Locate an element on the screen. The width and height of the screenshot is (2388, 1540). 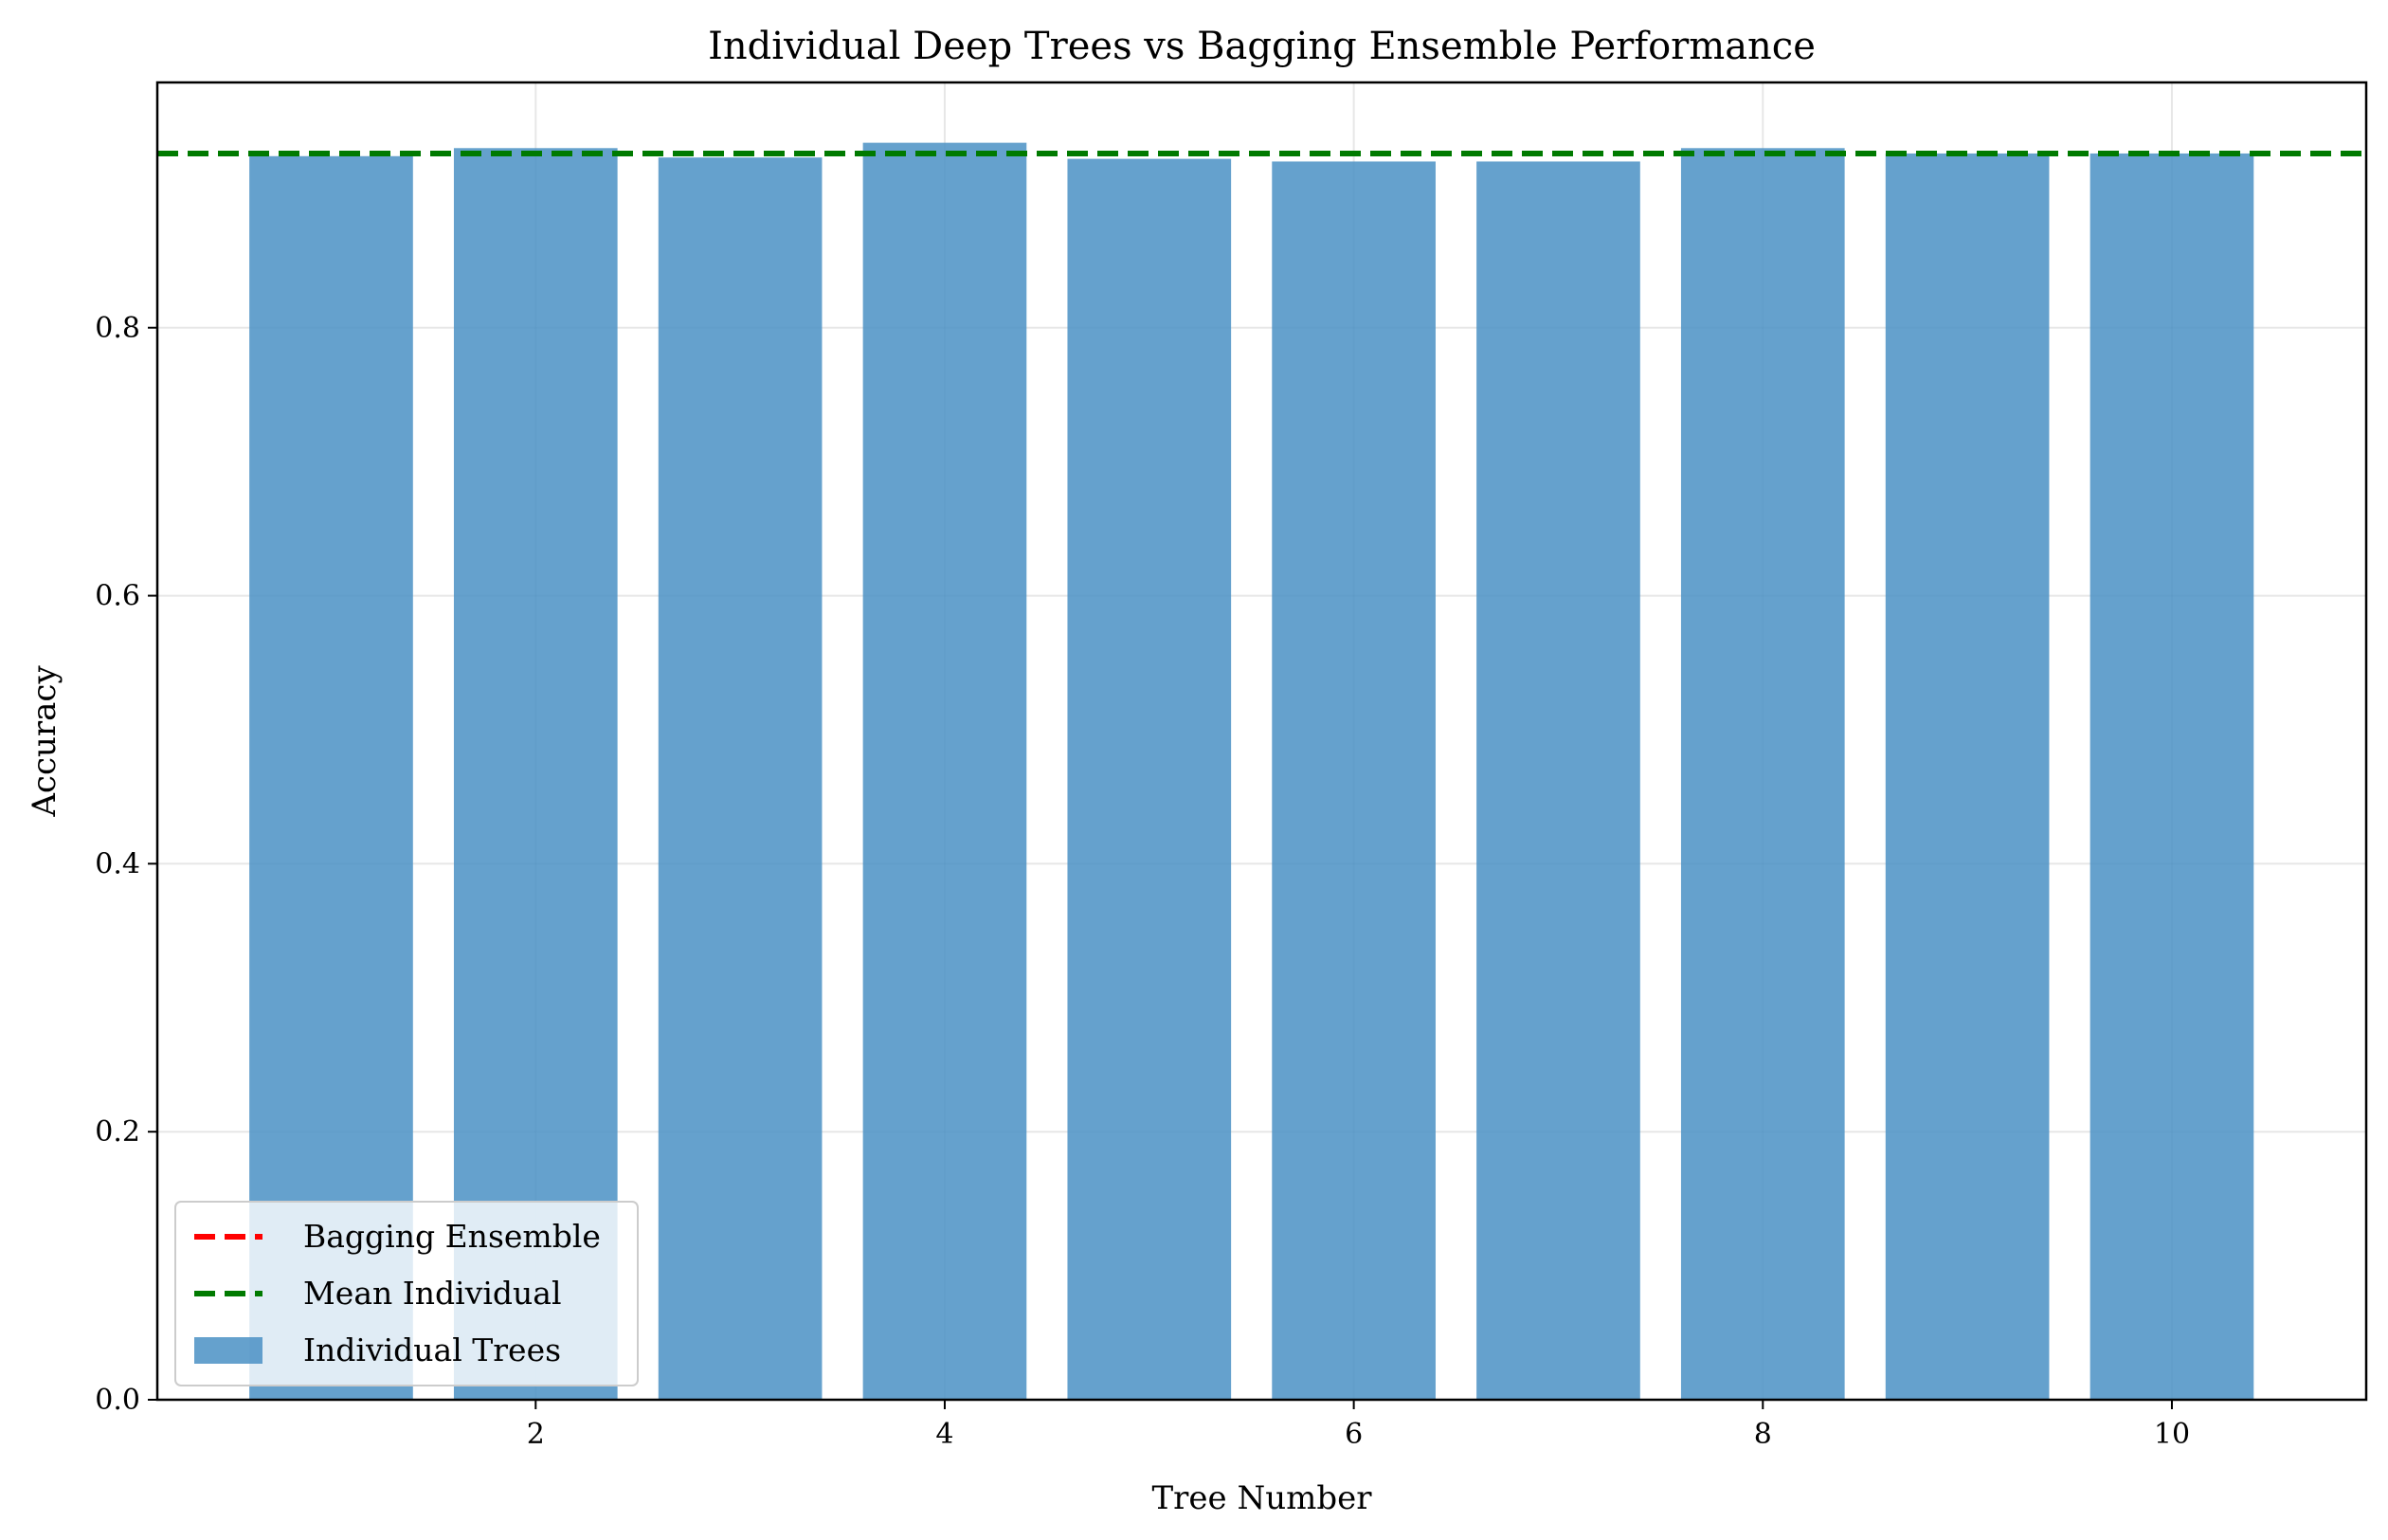
x-axis-ticks: 2 4 6 8 10 is located at coordinates (1358, 1425).